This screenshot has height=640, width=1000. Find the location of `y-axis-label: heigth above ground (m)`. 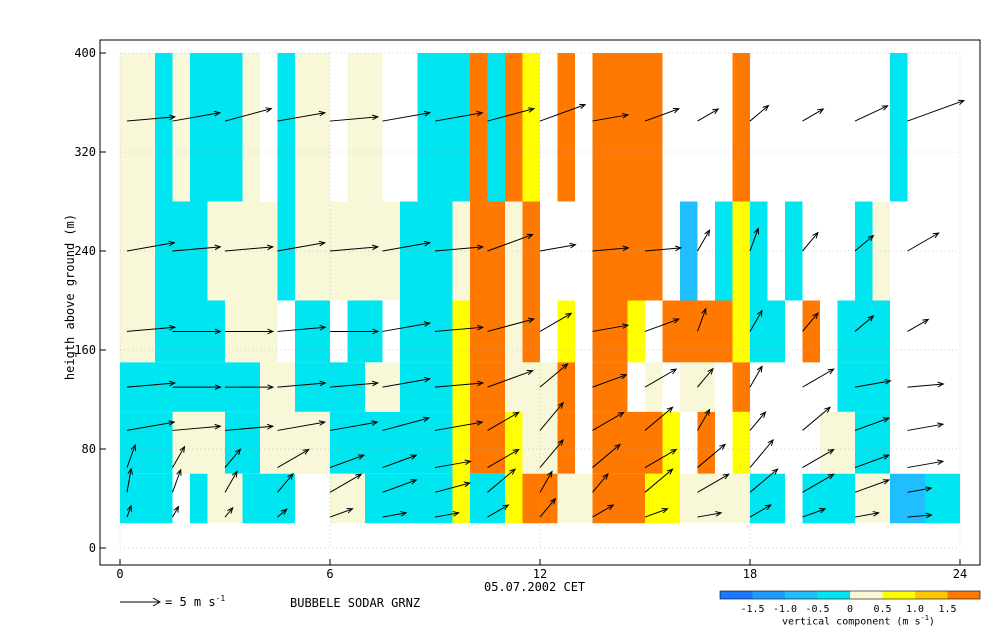

y-axis-label: heigth above ground (m) is located at coordinates (70, 297).